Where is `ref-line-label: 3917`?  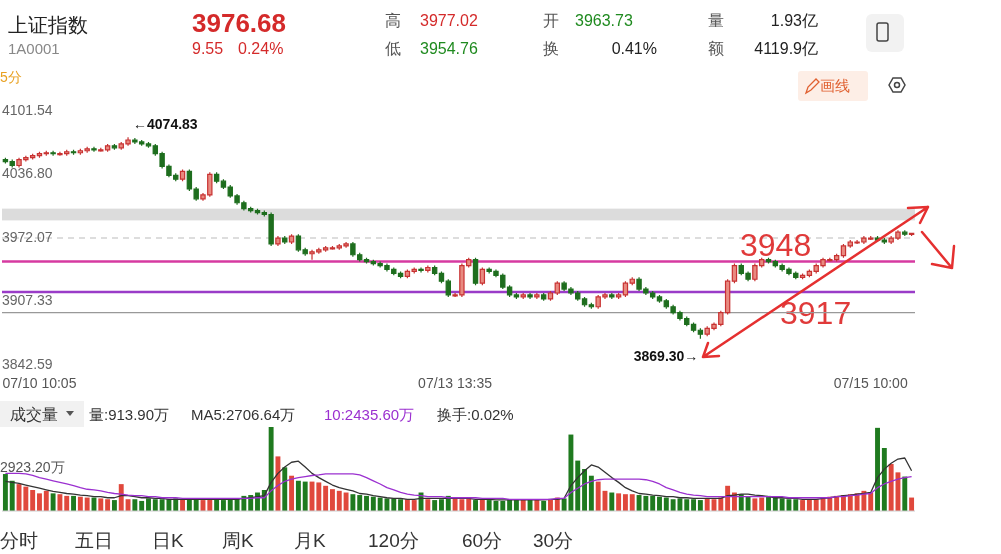
ref-line-label: 3917 is located at coordinates (816, 313).